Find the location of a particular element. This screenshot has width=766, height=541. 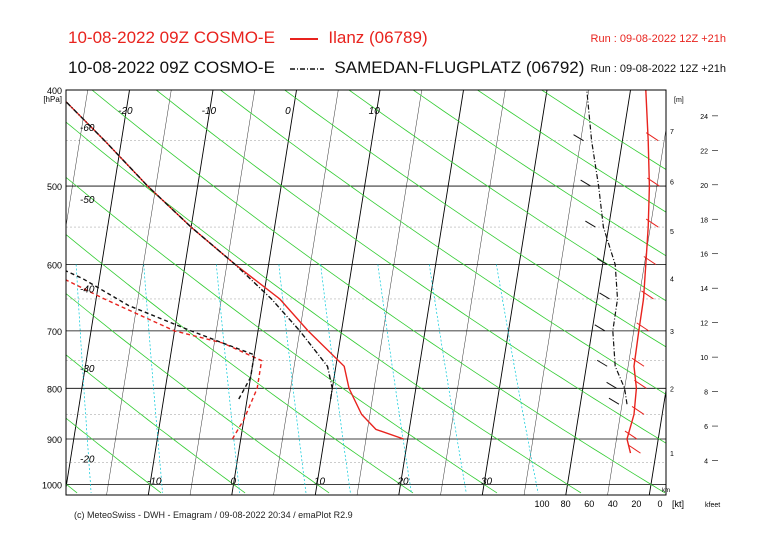

wind-unit-label: [kt] is located at coordinates (678, 504).